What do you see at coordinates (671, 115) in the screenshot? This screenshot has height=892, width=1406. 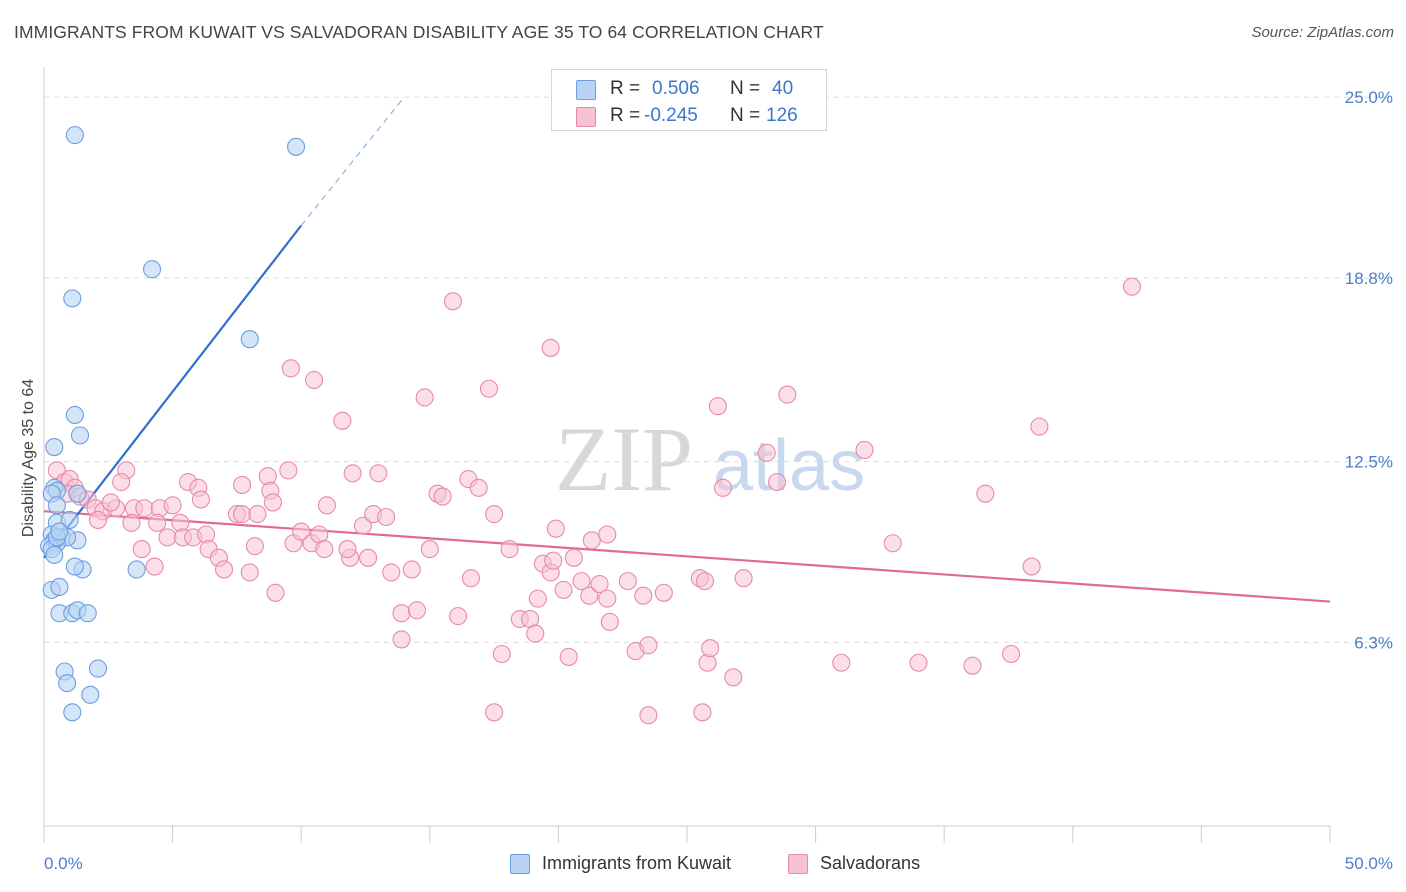 I see `legend-r-value: -0.245` at bounding box center [671, 115].